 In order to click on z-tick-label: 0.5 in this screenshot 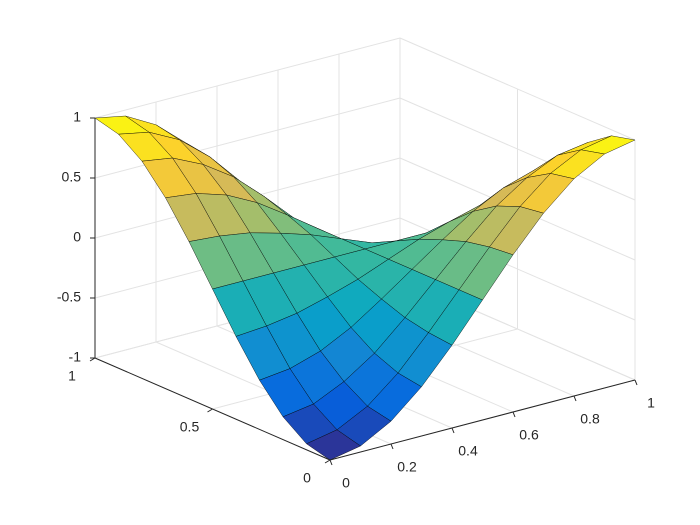, I will do `click(72, 177)`.